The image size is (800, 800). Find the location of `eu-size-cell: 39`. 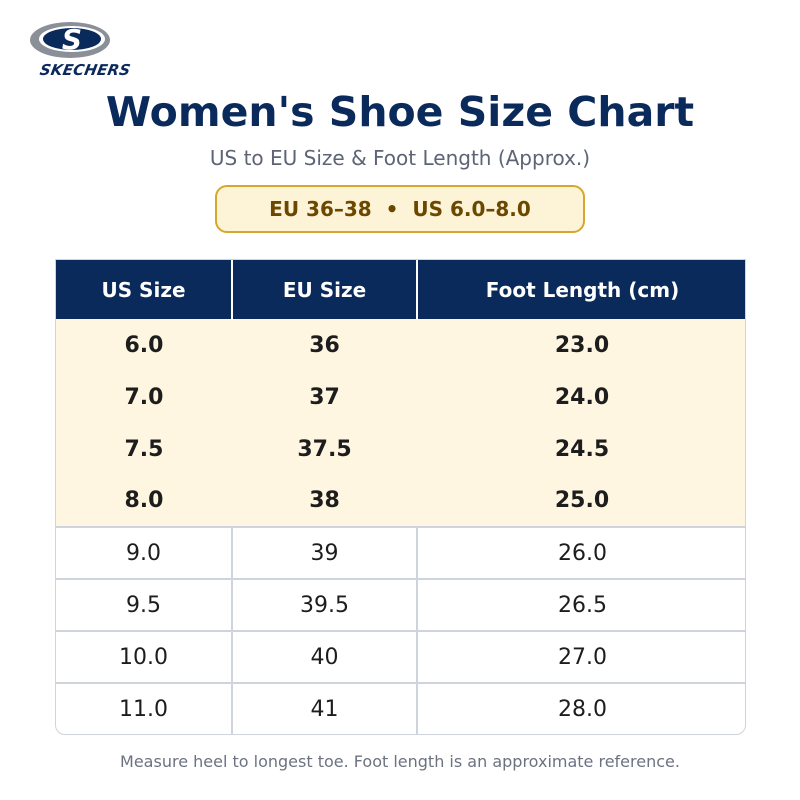

eu-size-cell: 39 is located at coordinates (325, 552).